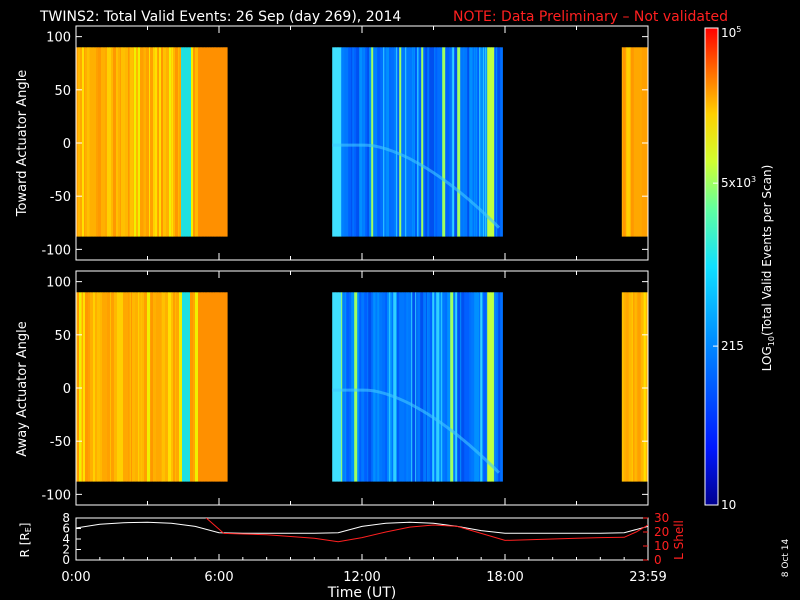 The width and height of the screenshot is (800, 600). I want to click on r-series-line, so click(362, 527).